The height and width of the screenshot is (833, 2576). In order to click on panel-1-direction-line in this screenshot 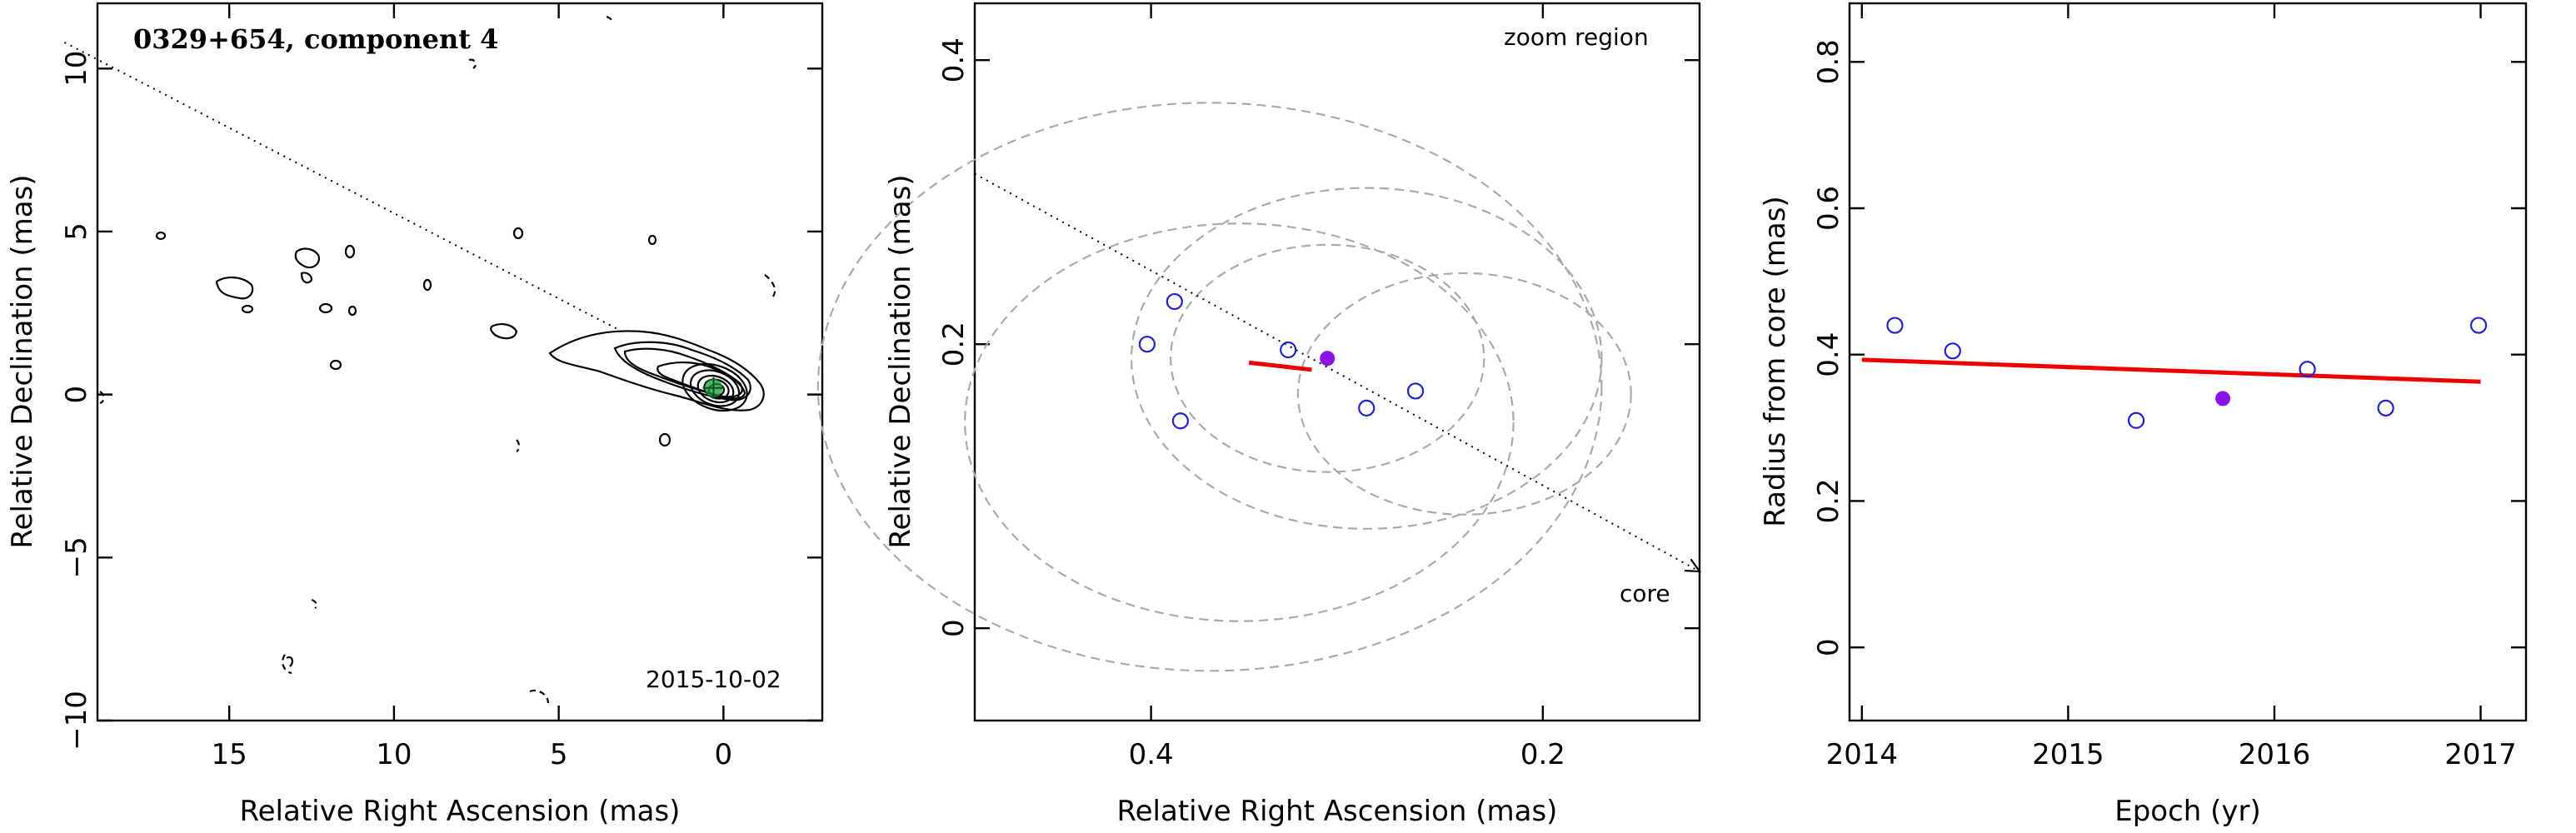, I will do `click(341, 186)`.